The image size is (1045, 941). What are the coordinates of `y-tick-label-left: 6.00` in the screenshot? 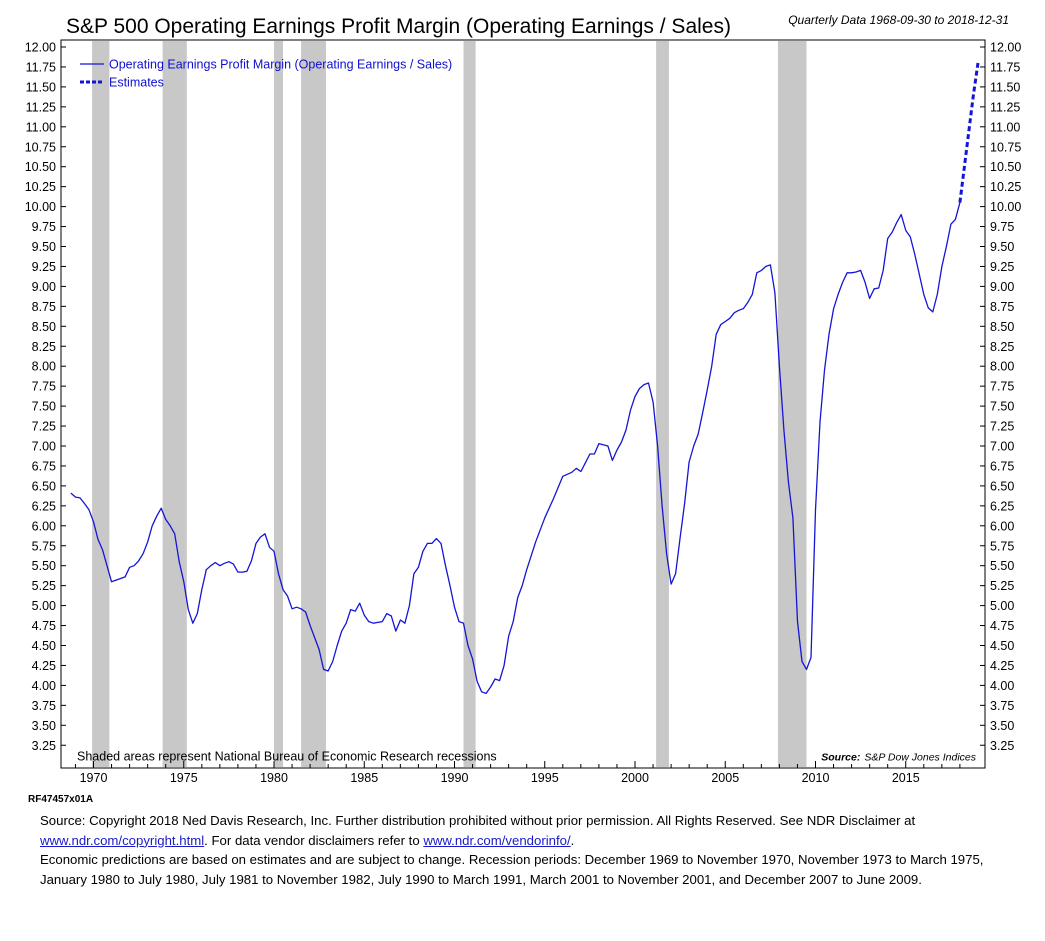 It's located at (44, 526).